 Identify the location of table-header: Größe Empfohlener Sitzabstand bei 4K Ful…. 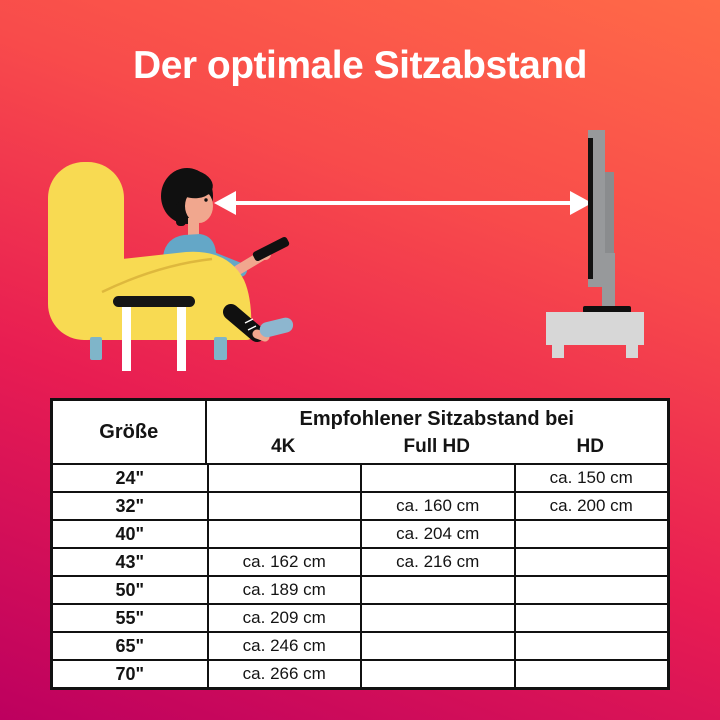
(360, 432).